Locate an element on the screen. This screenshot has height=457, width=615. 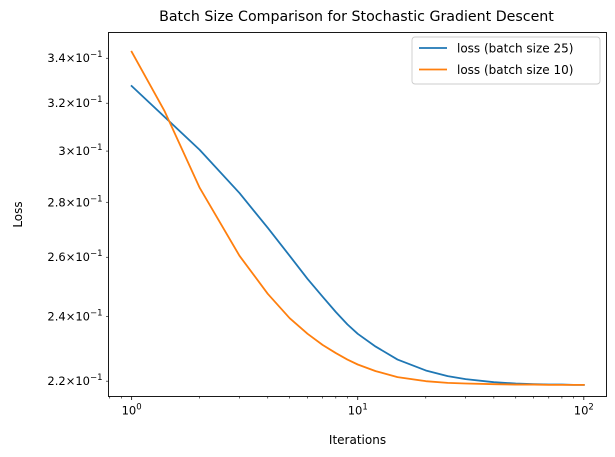
y-tick-label: 3.2×10⁻¹ is located at coordinates (74, 102).